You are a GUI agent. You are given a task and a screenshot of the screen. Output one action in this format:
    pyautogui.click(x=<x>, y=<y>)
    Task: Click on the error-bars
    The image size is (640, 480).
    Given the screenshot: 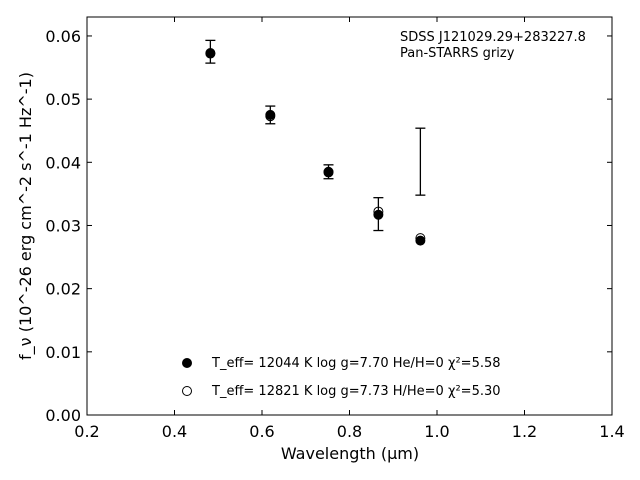 What is the action you would take?
    pyautogui.click(x=315, y=135)
    